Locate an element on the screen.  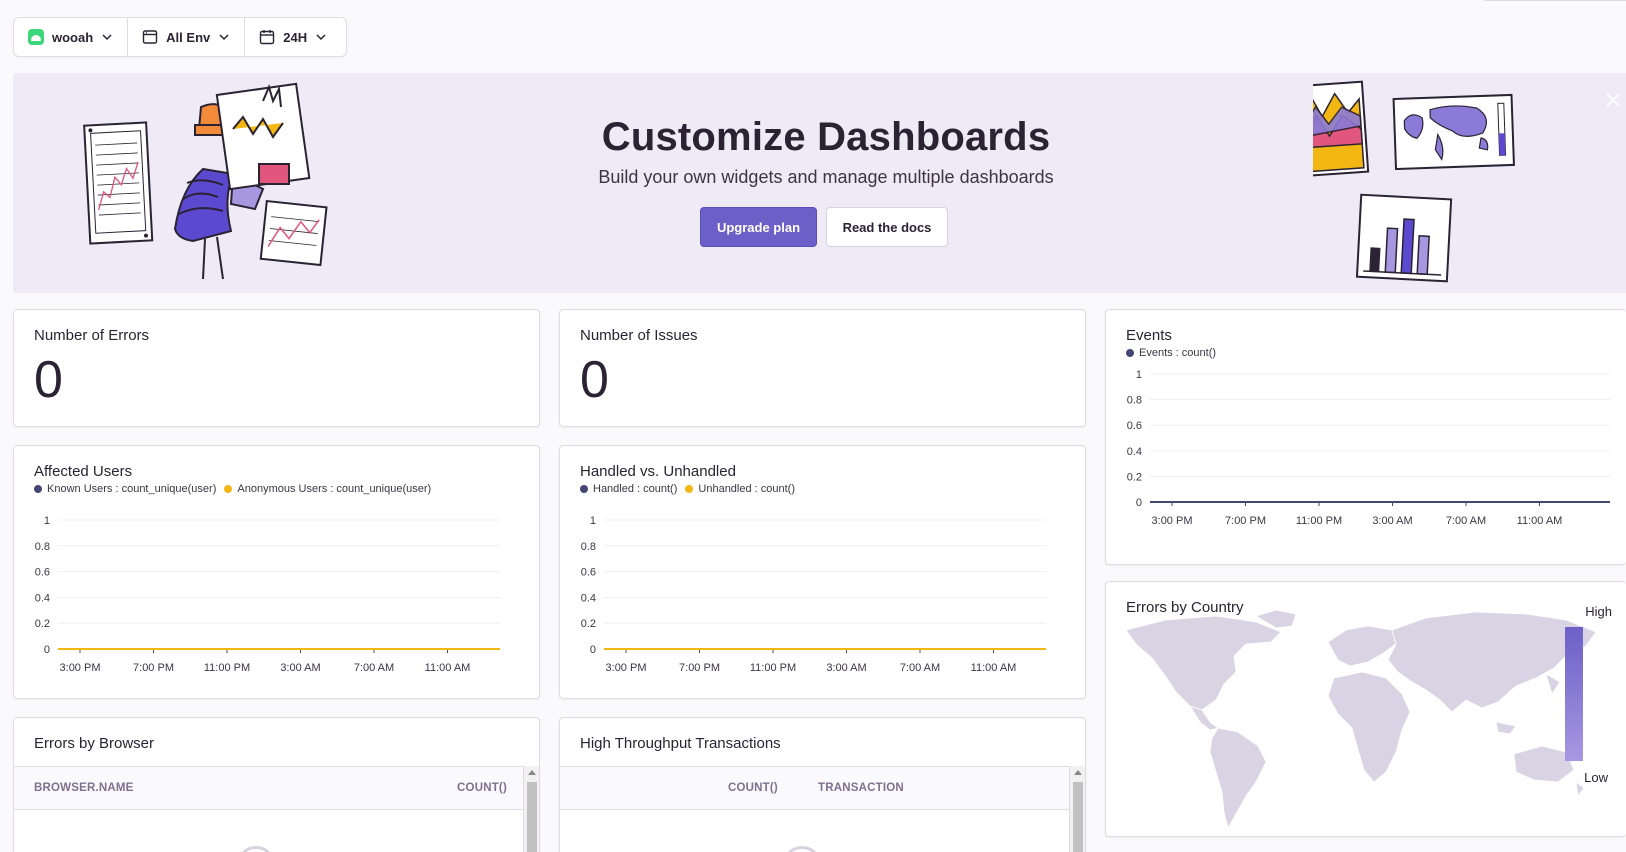
chart-legend: Events : count() is located at coordinates (1171, 353).